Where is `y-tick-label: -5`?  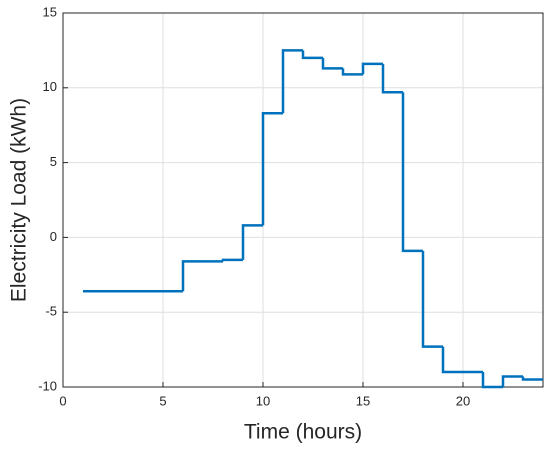 y-tick-label: -5 is located at coordinates (51, 311).